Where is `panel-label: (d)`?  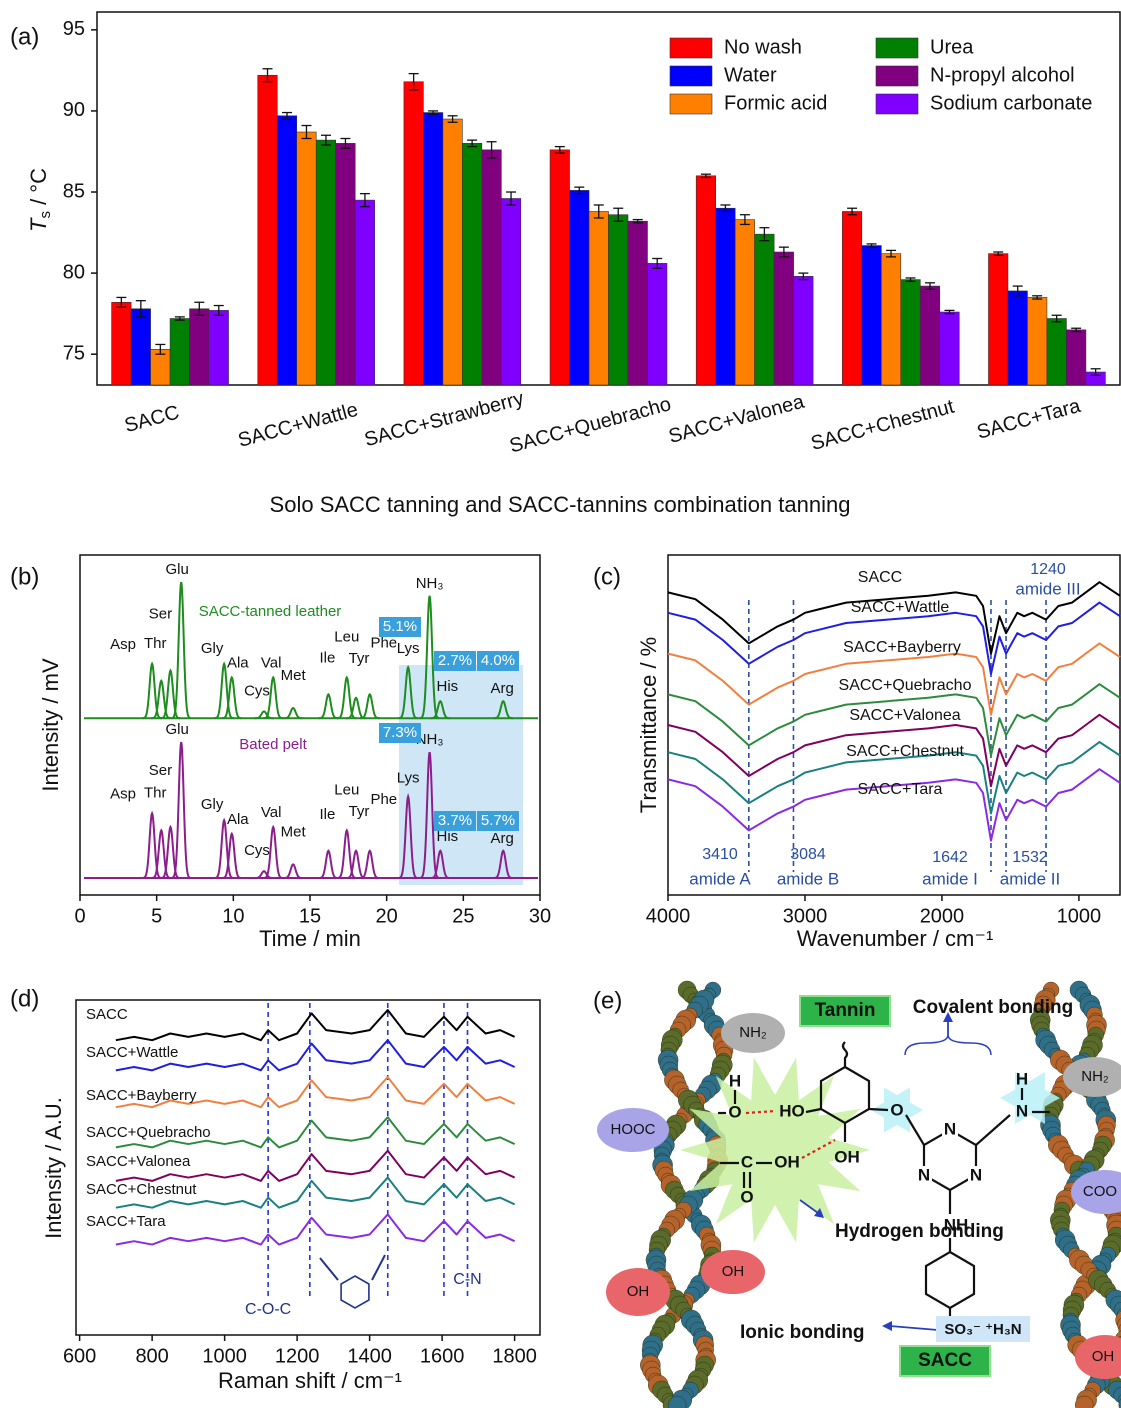 panel-label: (d) is located at coordinates (24, 998).